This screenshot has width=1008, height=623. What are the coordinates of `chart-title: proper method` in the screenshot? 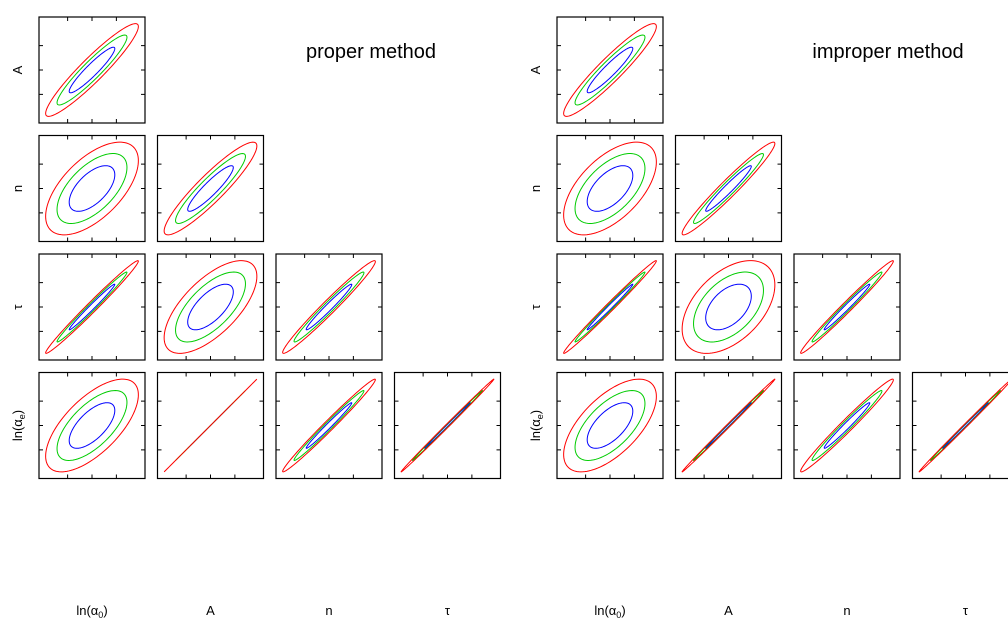 It's located at (371, 52).